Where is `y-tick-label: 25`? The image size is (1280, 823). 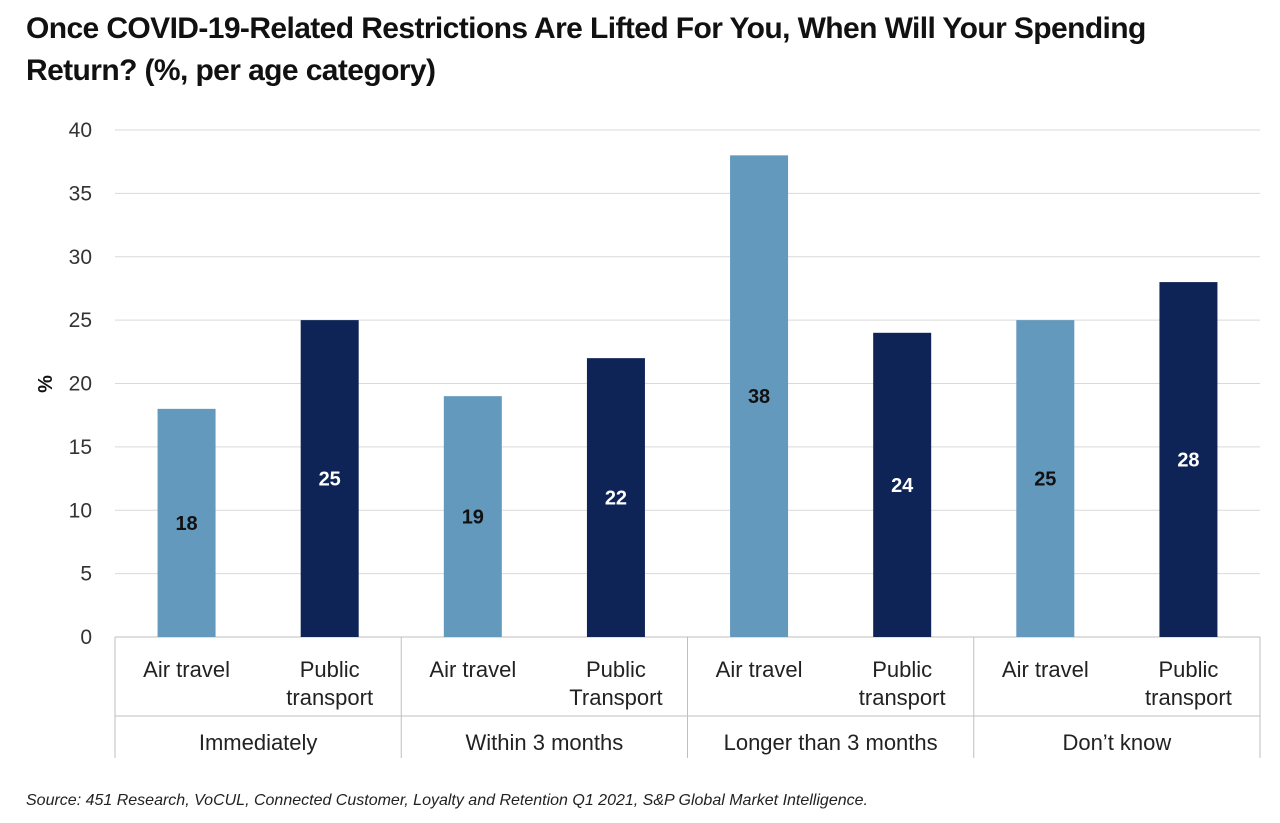 y-tick-label: 25 is located at coordinates (80, 320).